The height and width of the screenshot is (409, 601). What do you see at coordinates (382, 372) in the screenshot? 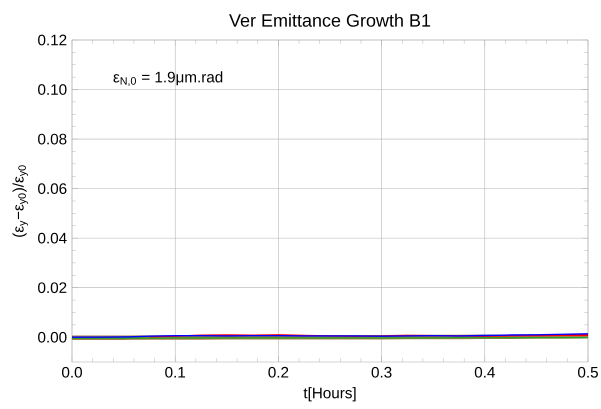
I see `x-tick-label: 0.3` at bounding box center [382, 372].